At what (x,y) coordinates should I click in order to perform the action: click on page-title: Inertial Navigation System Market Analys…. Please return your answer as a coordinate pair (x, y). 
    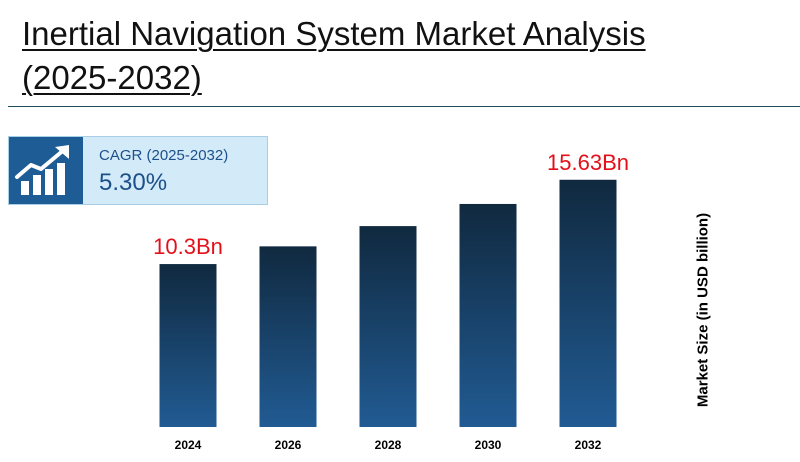
    Looking at the image, I should click on (334, 55).